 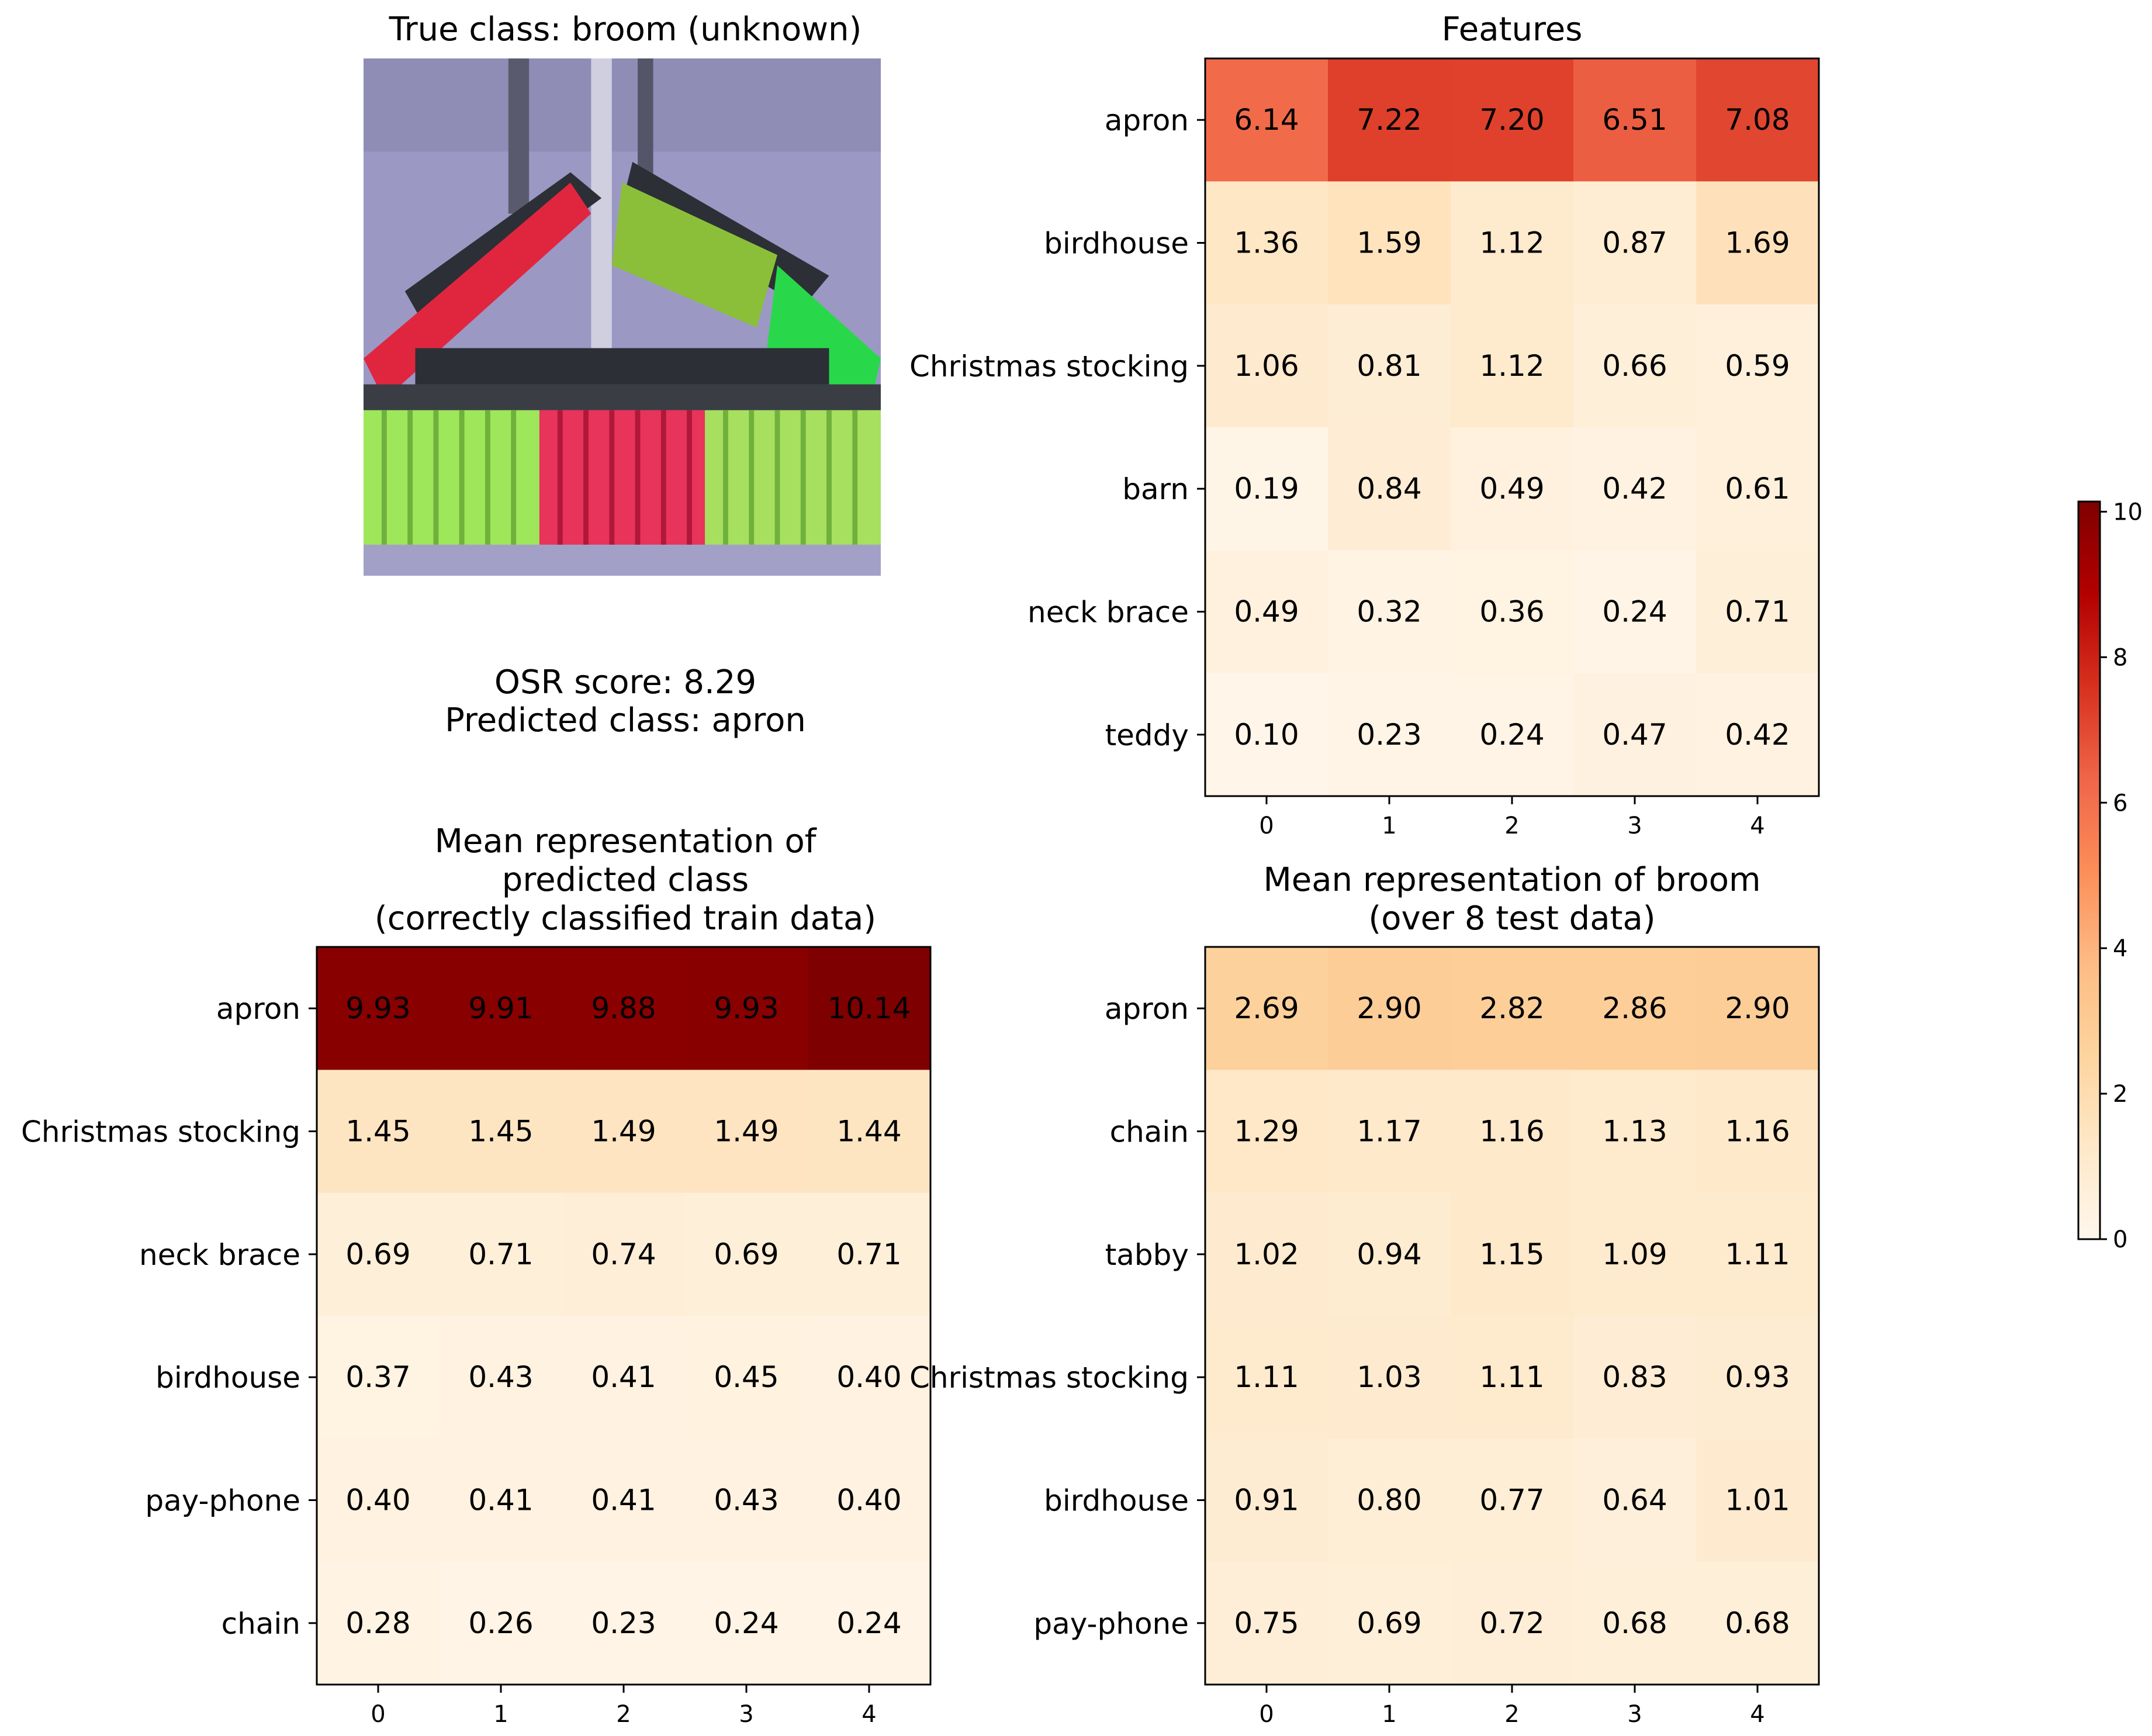 What do you see at coordinates (1757, 1377) in the screenshot?
I see `test-mean-cell-label: 0.93` at bounding box center [1757, 1377].